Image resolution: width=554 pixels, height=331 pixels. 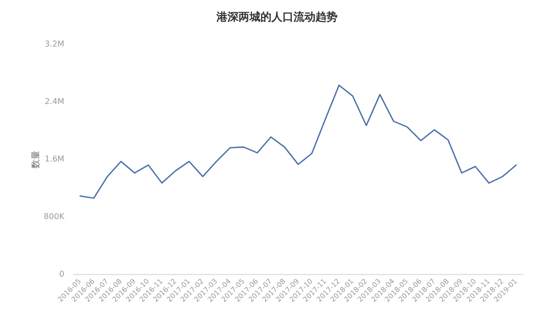 I want to click on y-tick-label: 3.2M, so click(x=54, y=43).